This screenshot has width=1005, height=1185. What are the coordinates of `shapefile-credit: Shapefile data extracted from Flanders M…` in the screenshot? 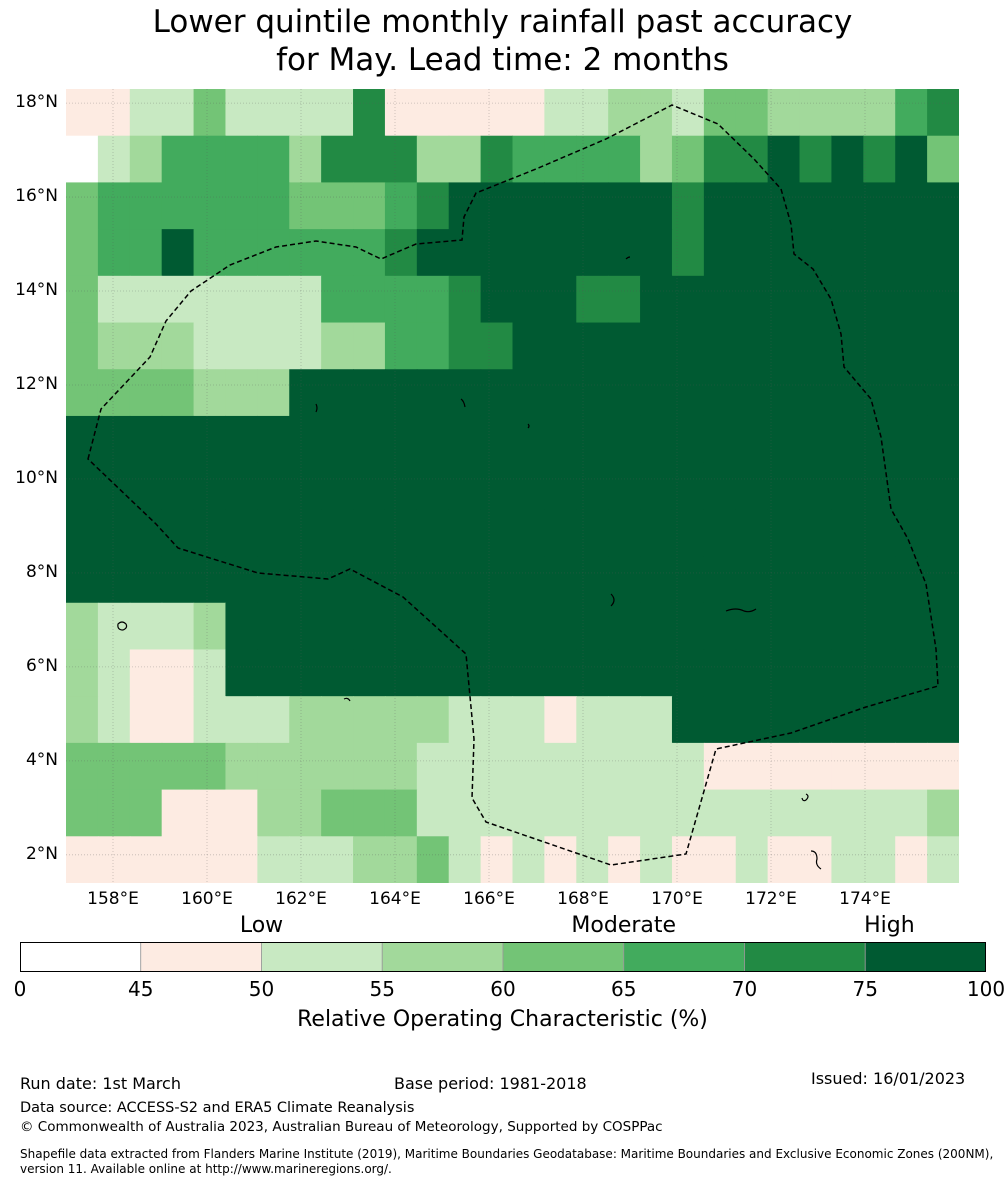 It's located at (507, 1161).